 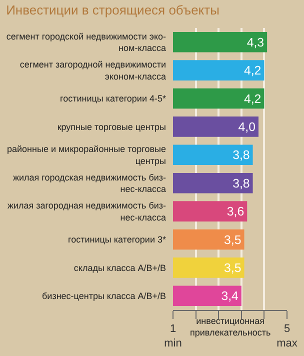 What do you see at coordinates (255, 42) in the screenshot?
I see `data-label: 4,3` at bounding box center [255, 42].